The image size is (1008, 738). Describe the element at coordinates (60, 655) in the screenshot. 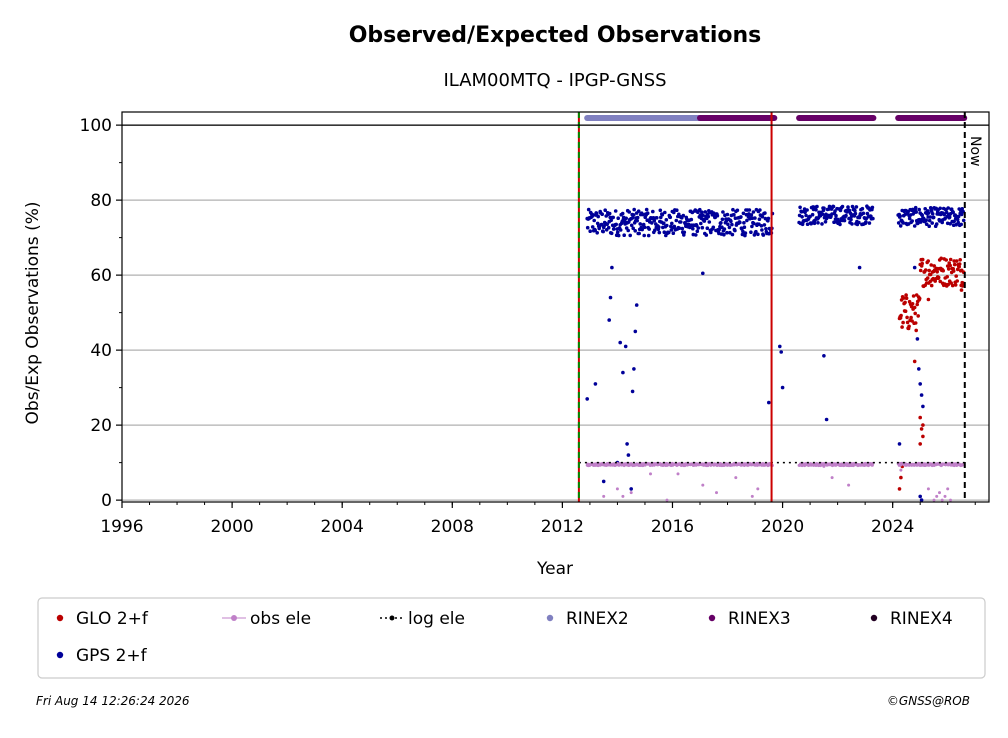

I see `legend-marker-gps-2-f` at that location.